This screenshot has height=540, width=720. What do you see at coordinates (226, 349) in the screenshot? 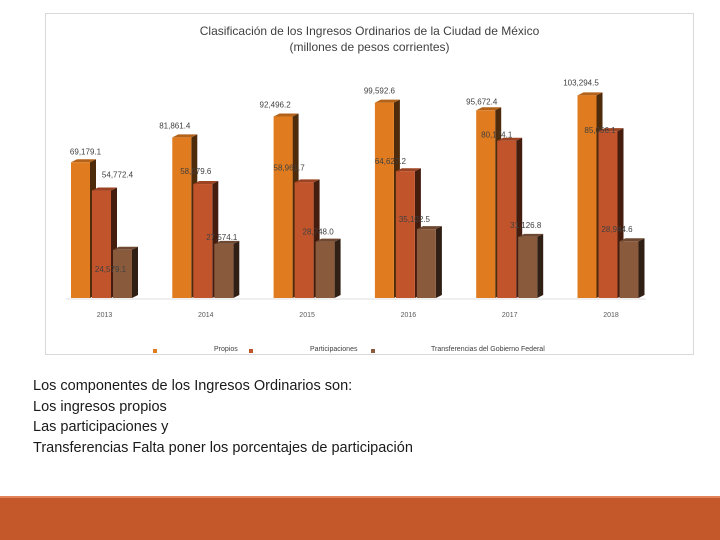
I see `legend-label-propios: Propios` at bounding box center [226, 349].